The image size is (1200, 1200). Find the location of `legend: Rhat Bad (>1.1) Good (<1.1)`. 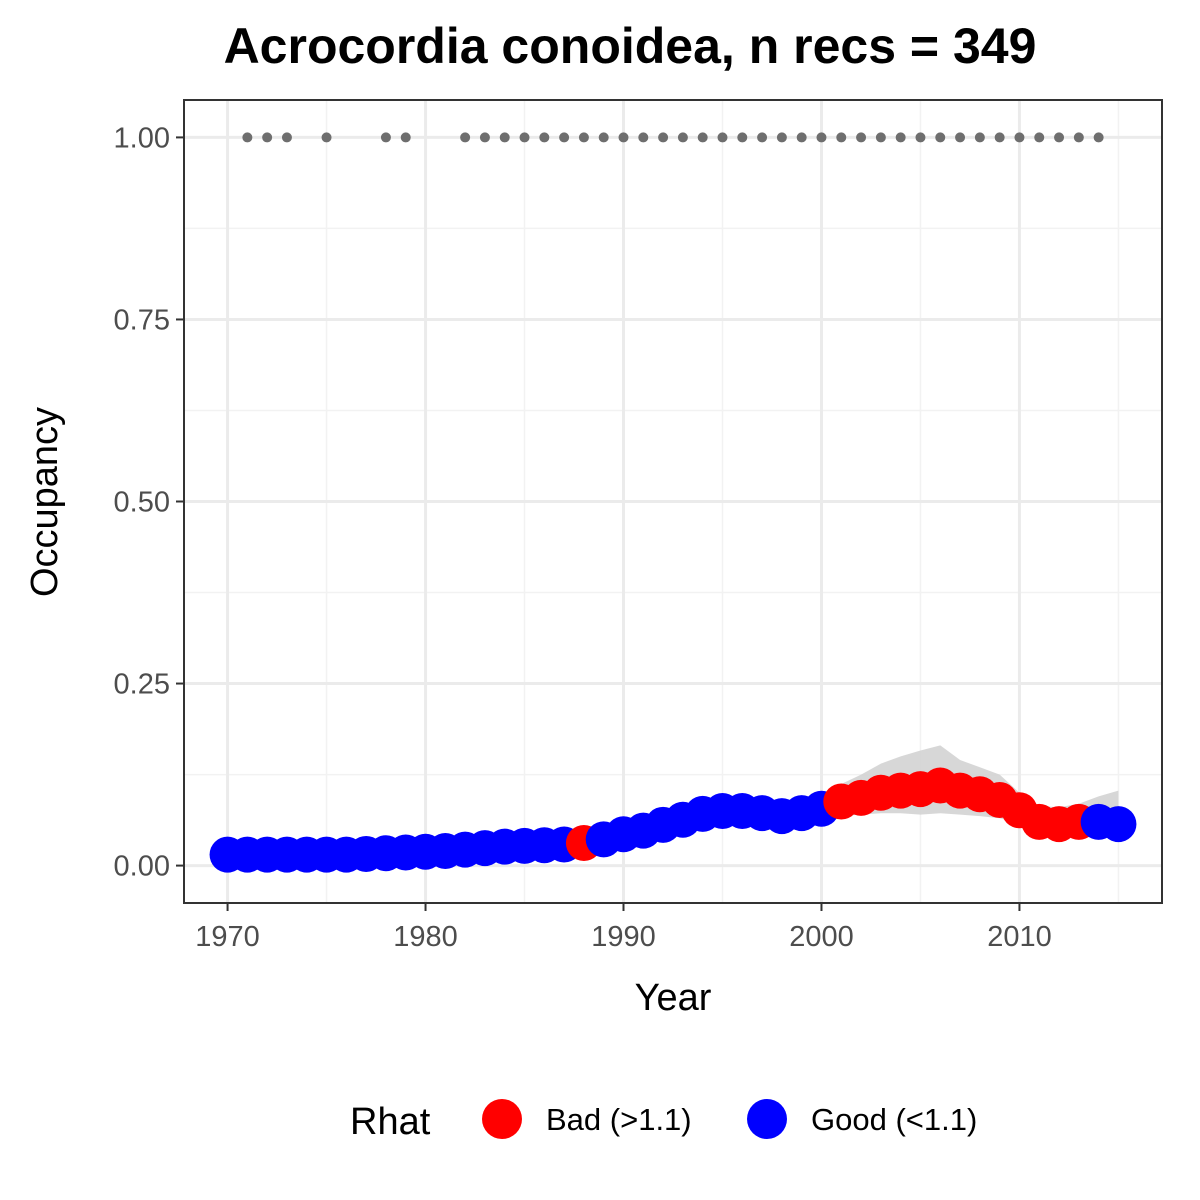

legend: Rhat Bad (>1.1) Good (<1.1) is located at coordinates (663, 1121).